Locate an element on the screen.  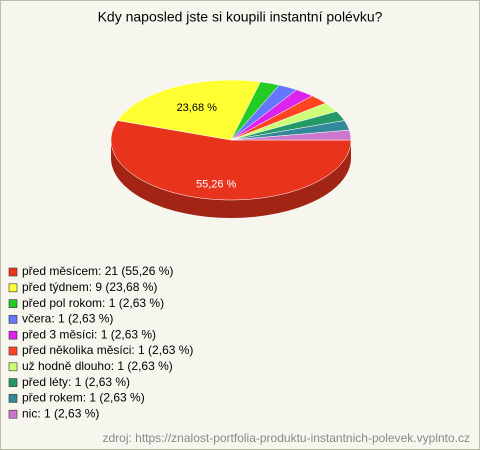
legend-label: před několika měsíci: 1 (2,63 %) is located at coordinates (107, 350).